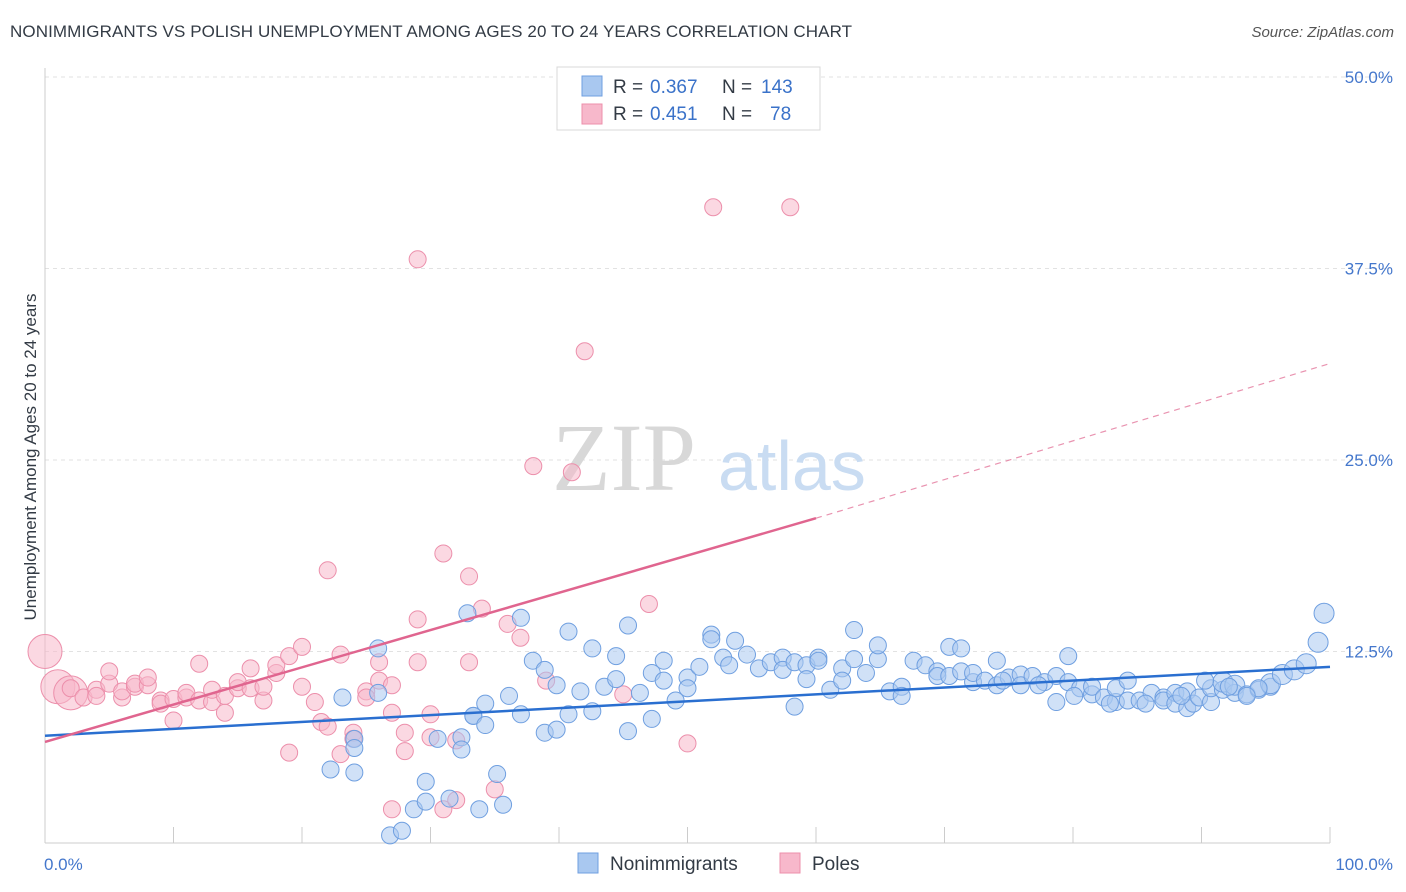 The height and width of the screenshot is (892, 1406). Describe the element at coordinates (1364, 864) in the screenshot. I see `x-tick-label-max: 100.0%` at that location.